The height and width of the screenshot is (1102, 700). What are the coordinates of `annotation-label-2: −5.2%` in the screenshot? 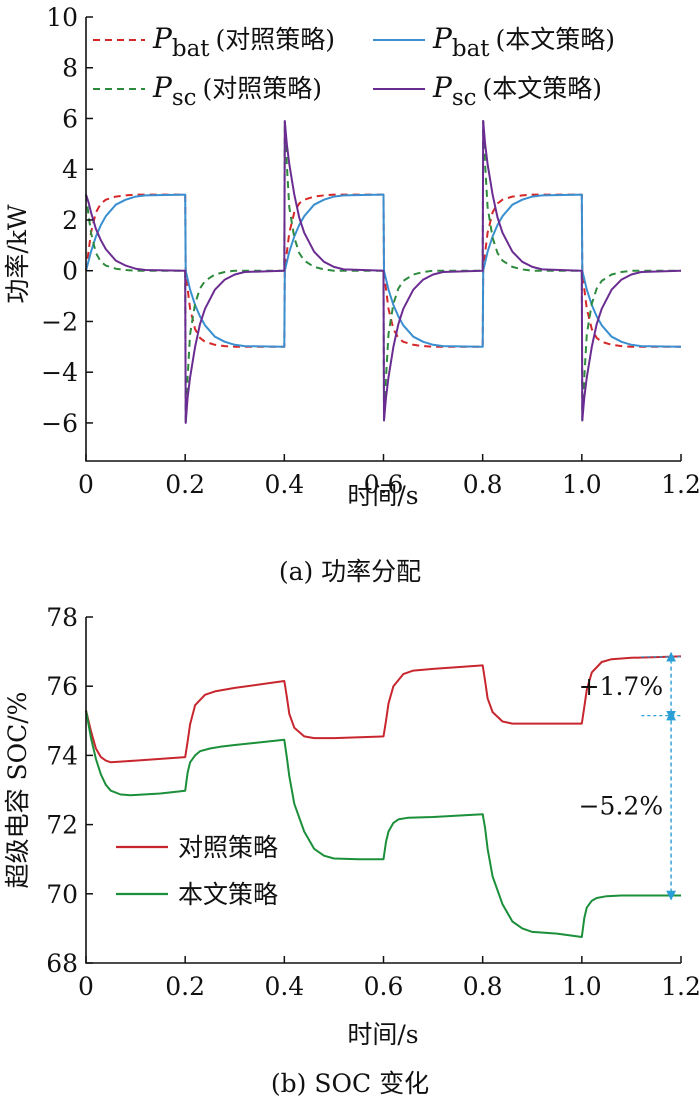 It's located at (621, 806).